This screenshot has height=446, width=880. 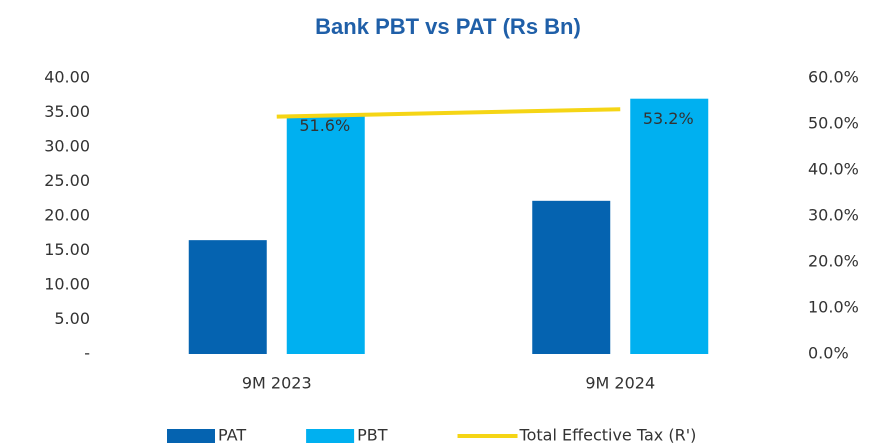 I want to click on legend-label: Total Effective Tax (R'), so click(x=608, y=435).